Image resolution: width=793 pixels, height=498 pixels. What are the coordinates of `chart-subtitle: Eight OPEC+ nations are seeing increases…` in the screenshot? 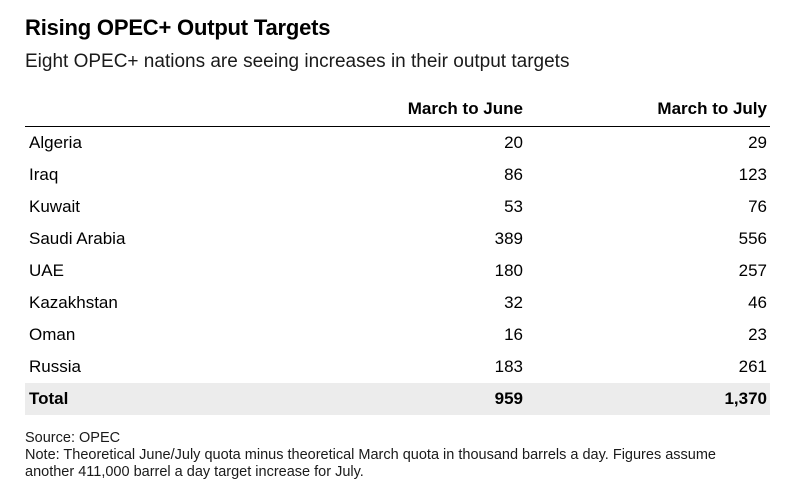 It's located at (297, 61).